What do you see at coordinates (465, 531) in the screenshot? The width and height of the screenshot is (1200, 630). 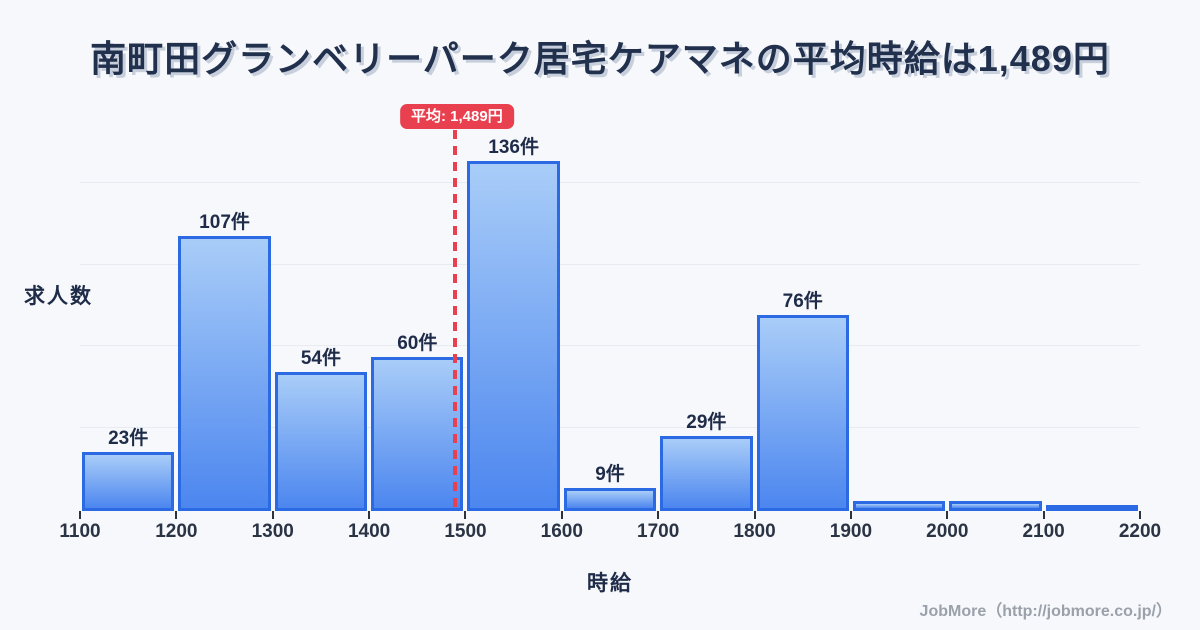 I see `x-tick-label: 1500` at bounding box center [465, 531].